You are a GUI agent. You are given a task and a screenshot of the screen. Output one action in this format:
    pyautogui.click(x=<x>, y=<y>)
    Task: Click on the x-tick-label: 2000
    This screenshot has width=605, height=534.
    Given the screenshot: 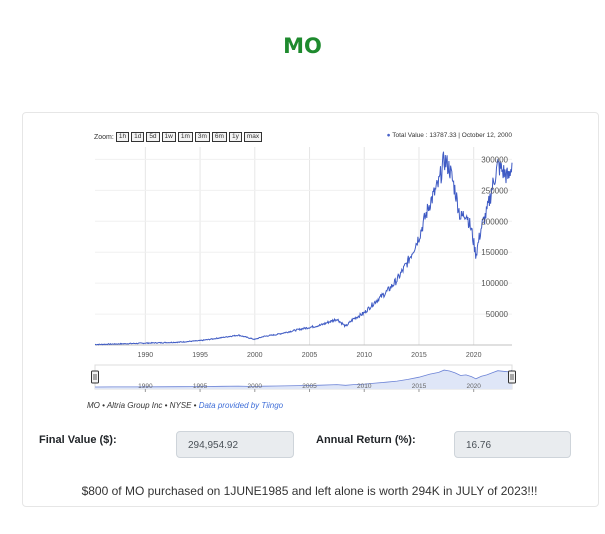 What is the action you would take?
    pyautogui.click(x=255, y=355)
    